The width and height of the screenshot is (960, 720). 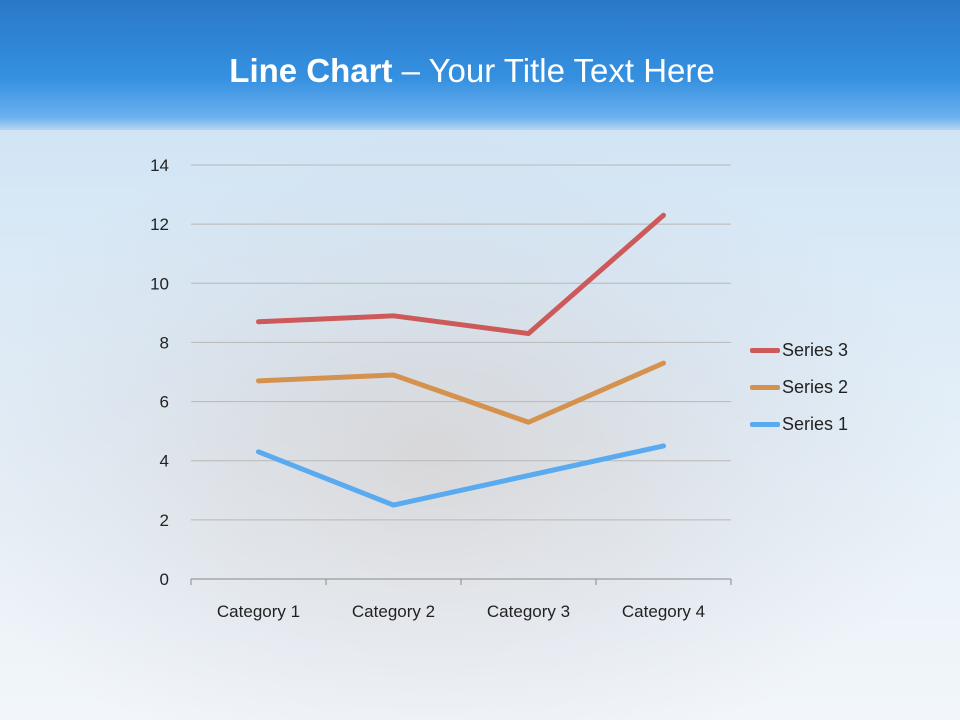 I want to click on x-tick-label: Category 2, so click(x=393, y=611).